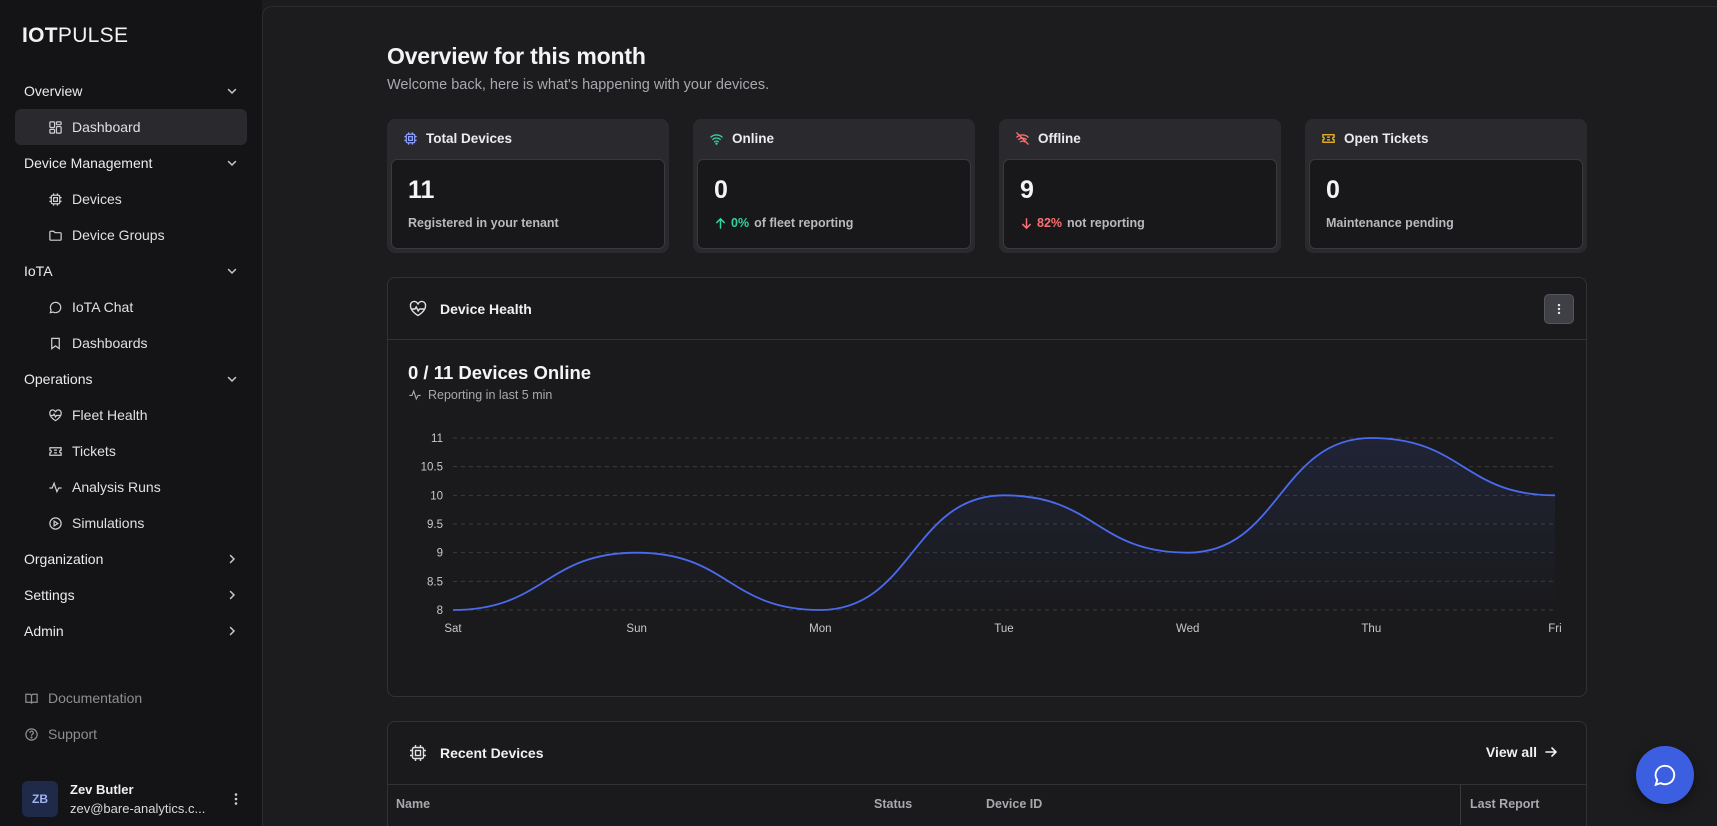  I want to click on column-header-status: Status, so click(893, 804).